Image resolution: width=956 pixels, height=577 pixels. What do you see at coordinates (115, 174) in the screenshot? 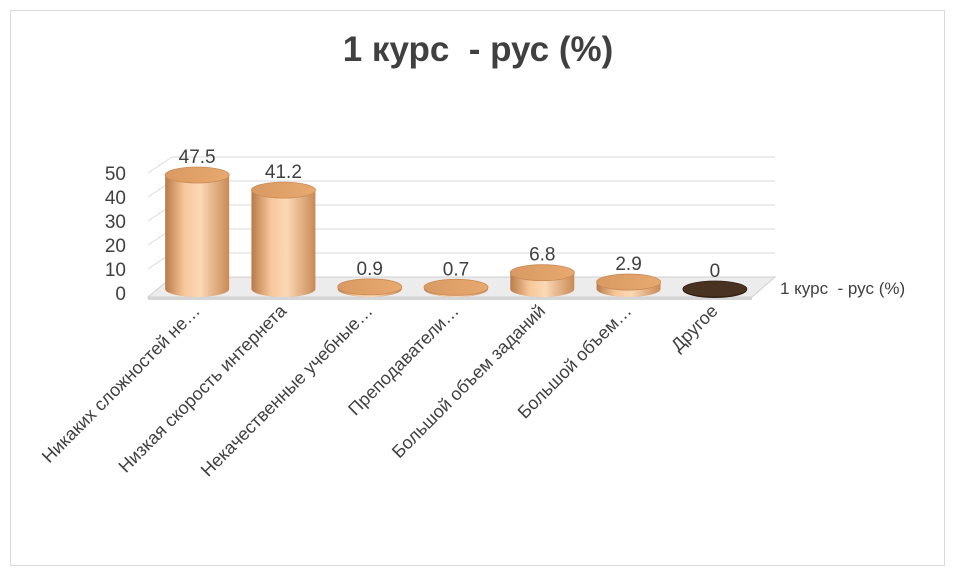
I see `y-tick-label: 50` at bounding box center [115, 174].